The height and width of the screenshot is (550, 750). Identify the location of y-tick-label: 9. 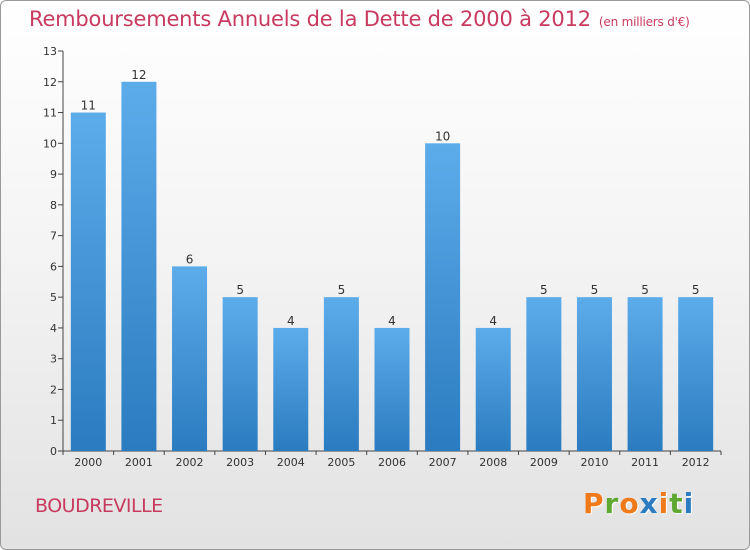
(53, 174).